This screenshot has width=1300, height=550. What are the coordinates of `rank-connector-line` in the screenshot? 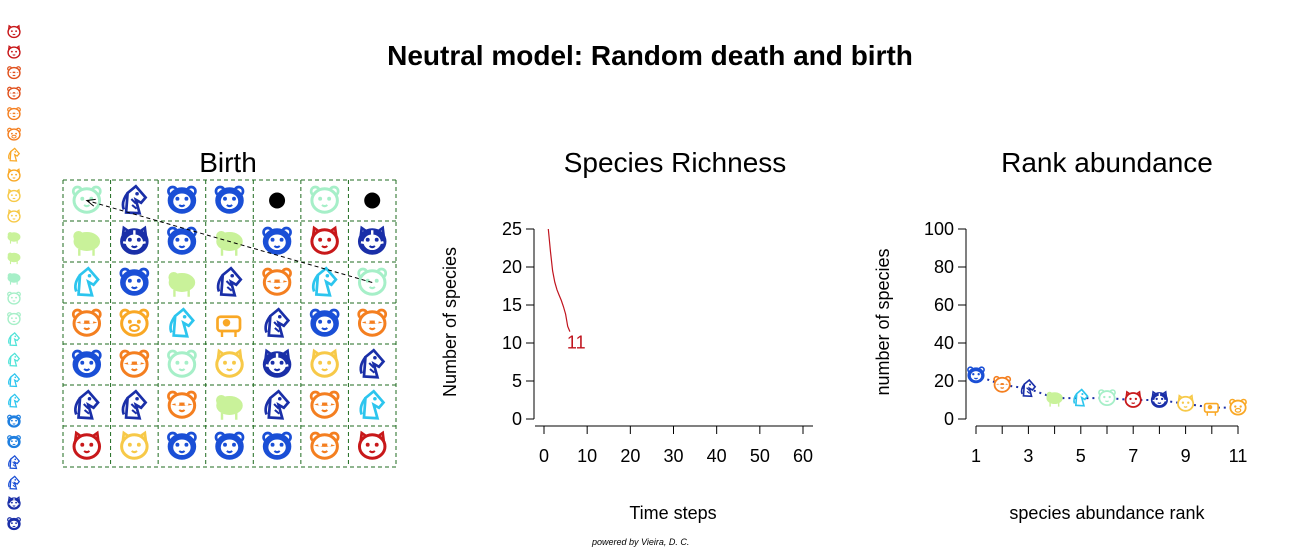 It's located at (1106, 391).